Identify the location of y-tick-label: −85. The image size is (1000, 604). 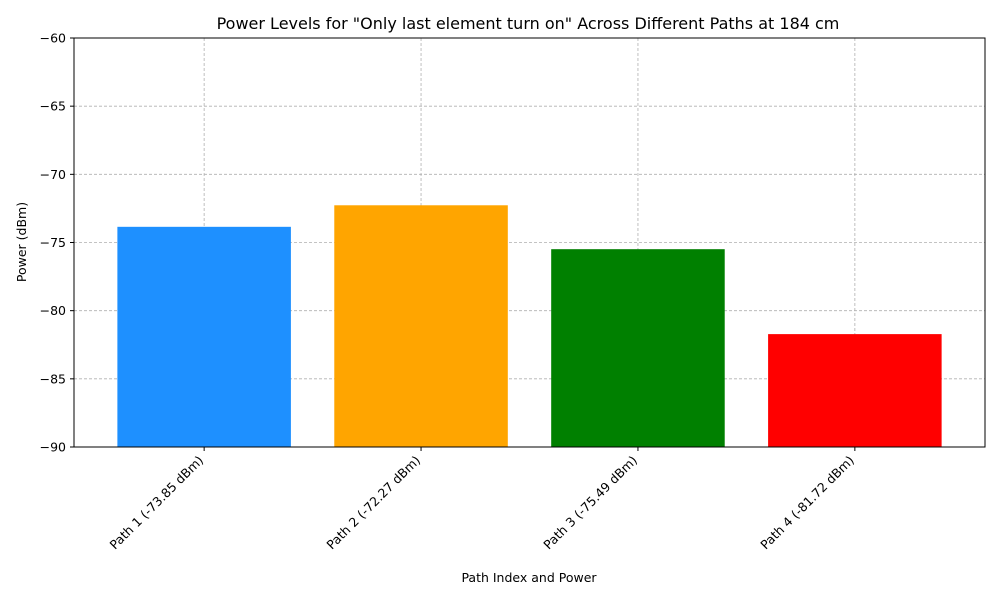
(53, 378).